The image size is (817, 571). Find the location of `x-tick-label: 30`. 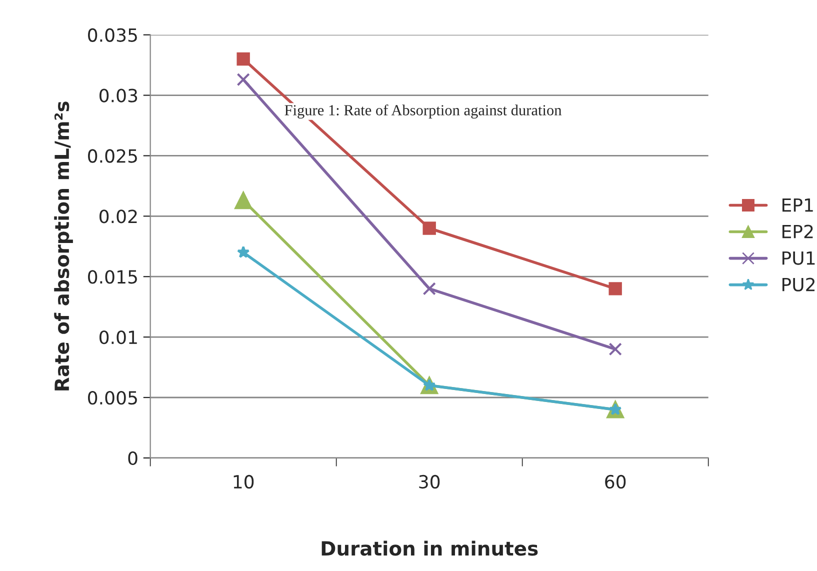

x-tick-label: 30 is located at coordinates (429, 481).